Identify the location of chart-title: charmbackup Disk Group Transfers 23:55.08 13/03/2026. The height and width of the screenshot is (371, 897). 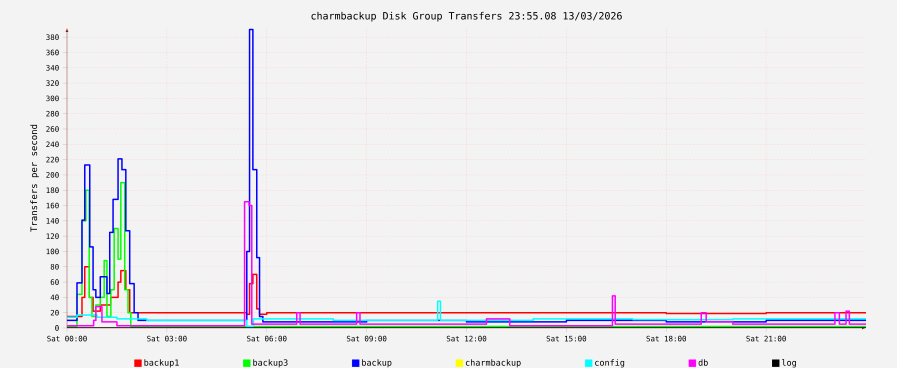
(467, 17).